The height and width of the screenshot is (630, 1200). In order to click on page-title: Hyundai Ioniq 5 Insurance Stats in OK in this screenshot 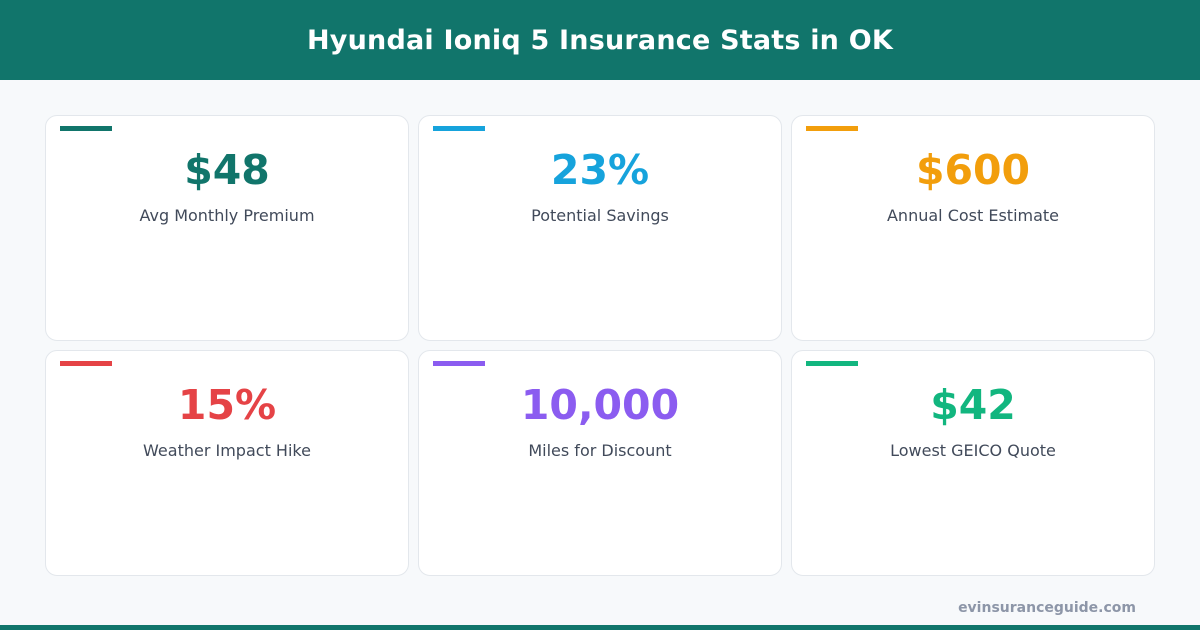, I will do `click(600, 40)`.